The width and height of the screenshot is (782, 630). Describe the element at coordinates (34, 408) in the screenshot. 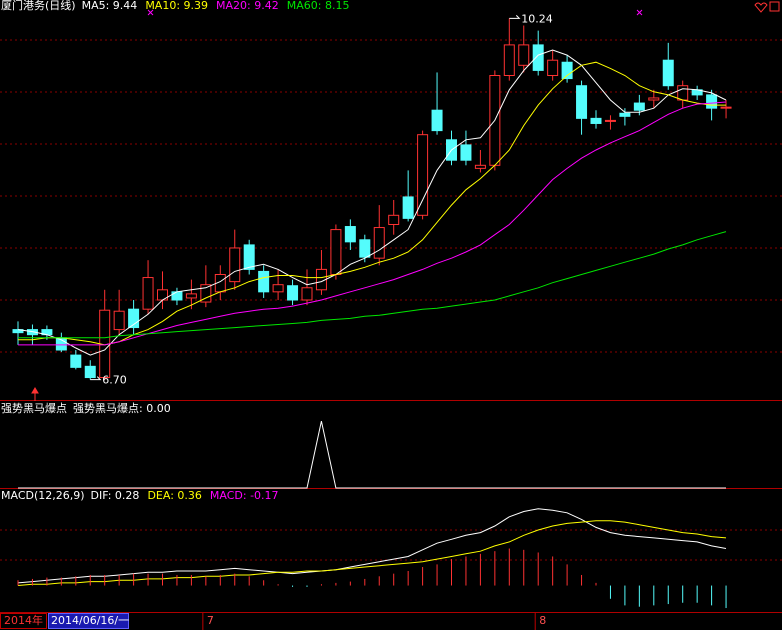

I see `panel-title: 强势黑马爆点` at that location.